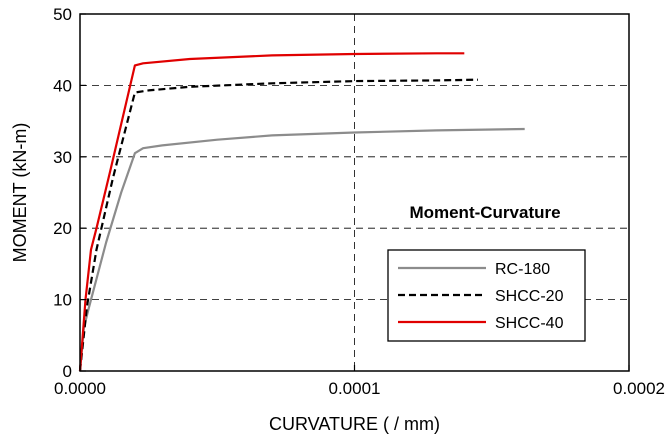 The image size is (669, 443). Describe the element at coordinates (529, 296) in the screenshot. I see `legend-label-shcc-20: SHCC-20` at that location.